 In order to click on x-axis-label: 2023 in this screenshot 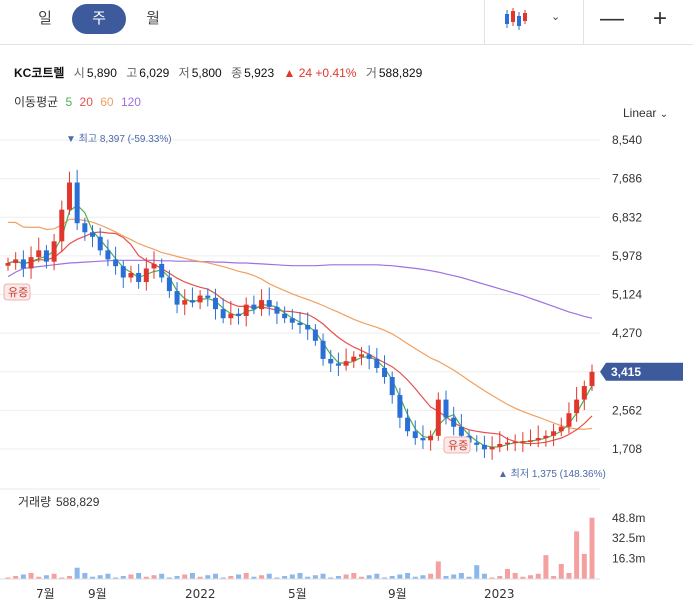, I will do `click(499, 594)`.